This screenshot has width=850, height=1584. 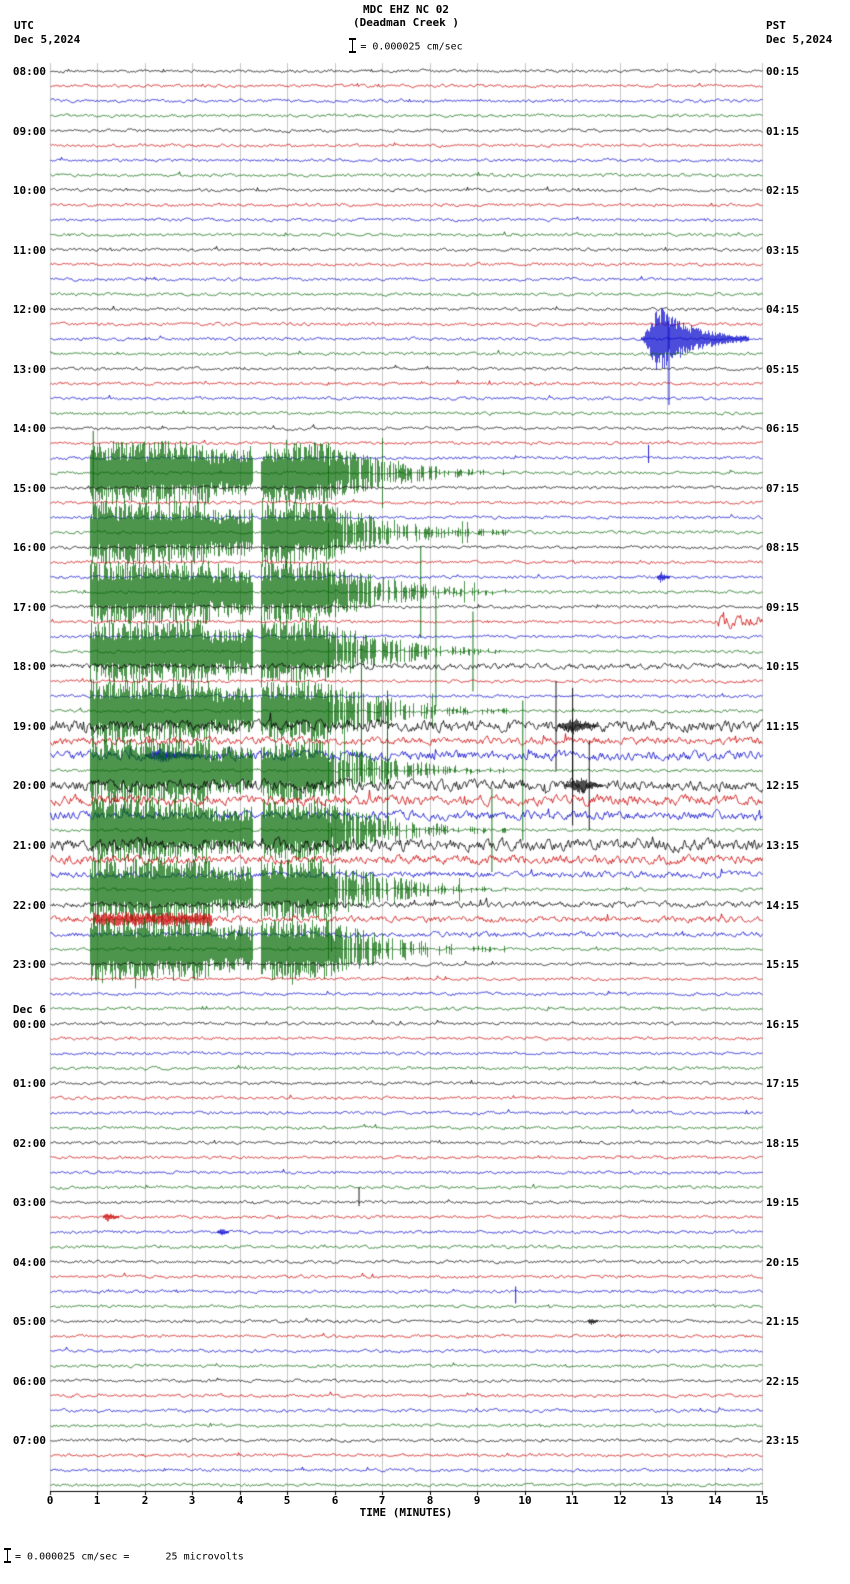 I want to click on utc-hour-label: 06:00, so click(x=29, y=1381).